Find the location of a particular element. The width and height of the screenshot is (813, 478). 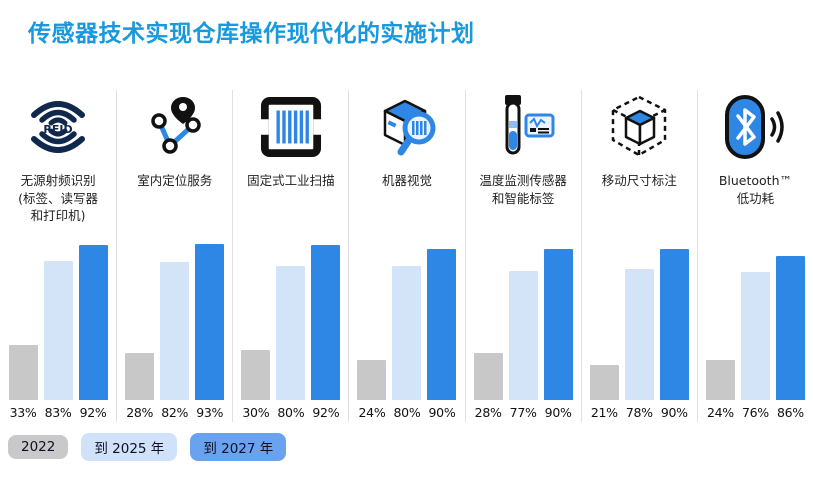

value-2025: 82% is located at coordinates (175, 412).